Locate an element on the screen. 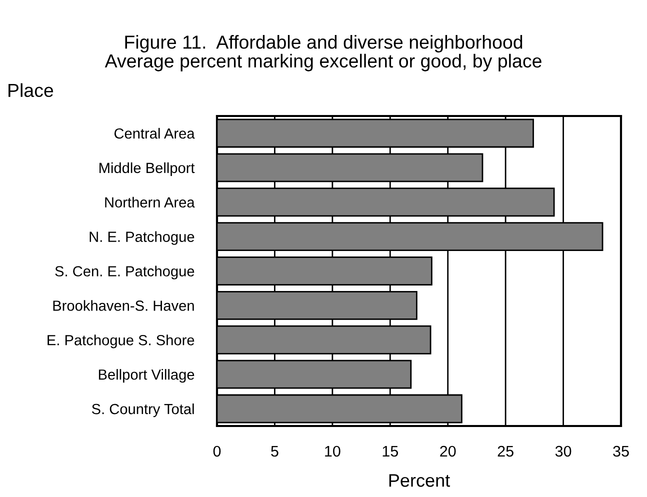 The height and width of the screenshot is (497, 647). x-tick-label: 5 is located at coordinates (274, 451).